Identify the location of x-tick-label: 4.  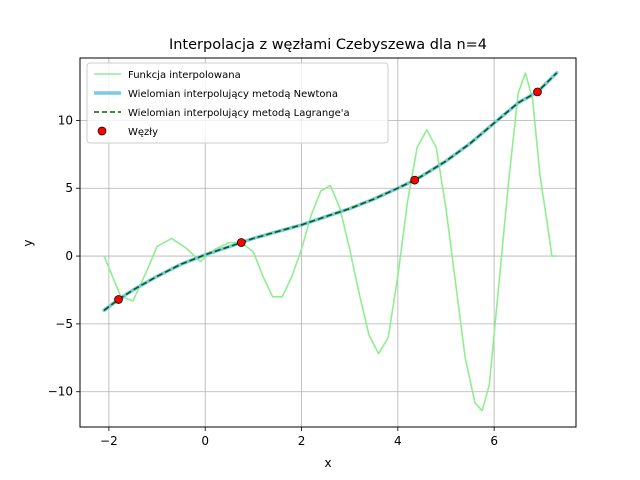
(398, 441).